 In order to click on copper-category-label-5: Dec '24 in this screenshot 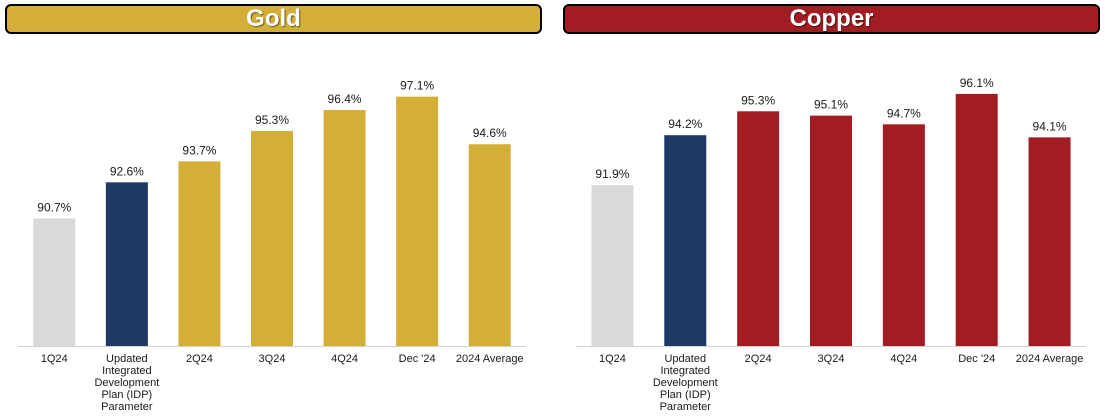, I will do `click(976, 359)`.